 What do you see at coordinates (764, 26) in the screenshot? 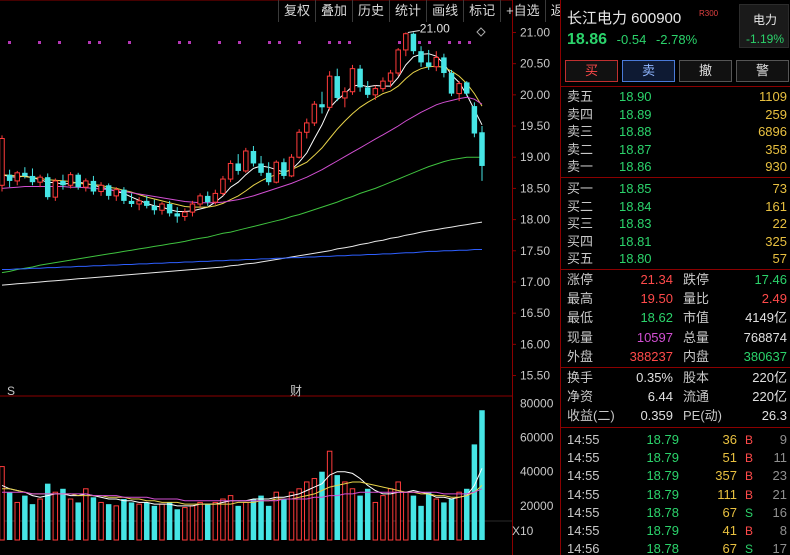
I see `sector-box: 电力 -1.19%` at bounding box center [764, 26].